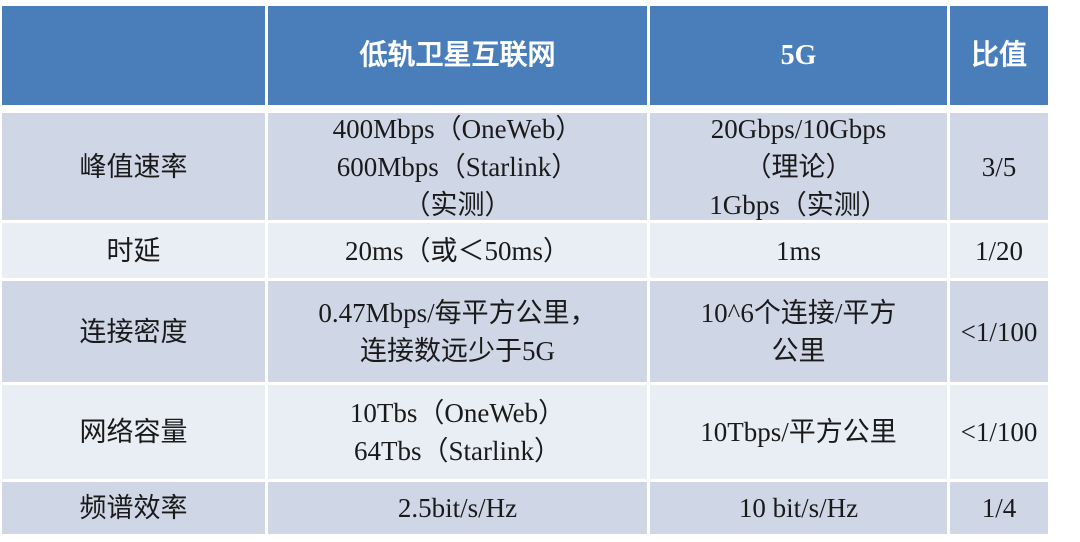  What do you see at coordinates (133, 250) in the screenshot?
I see `row-latency-metric: 时延` at bounding box center [133, 250].